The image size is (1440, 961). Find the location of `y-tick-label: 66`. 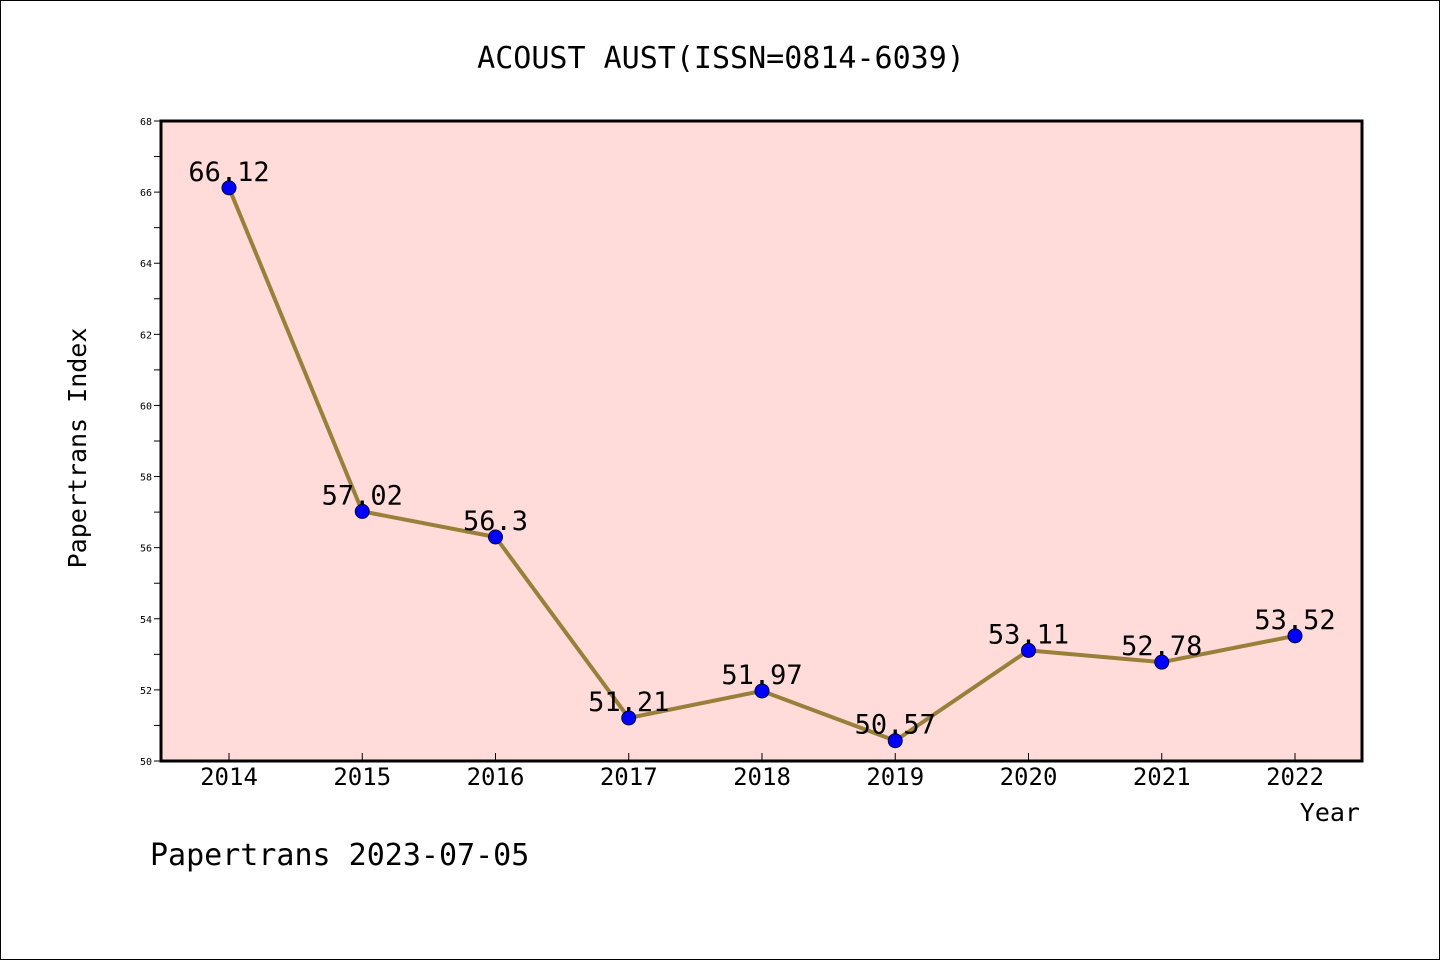

y-tick-label: 66 is located at coordinates (146, 193).